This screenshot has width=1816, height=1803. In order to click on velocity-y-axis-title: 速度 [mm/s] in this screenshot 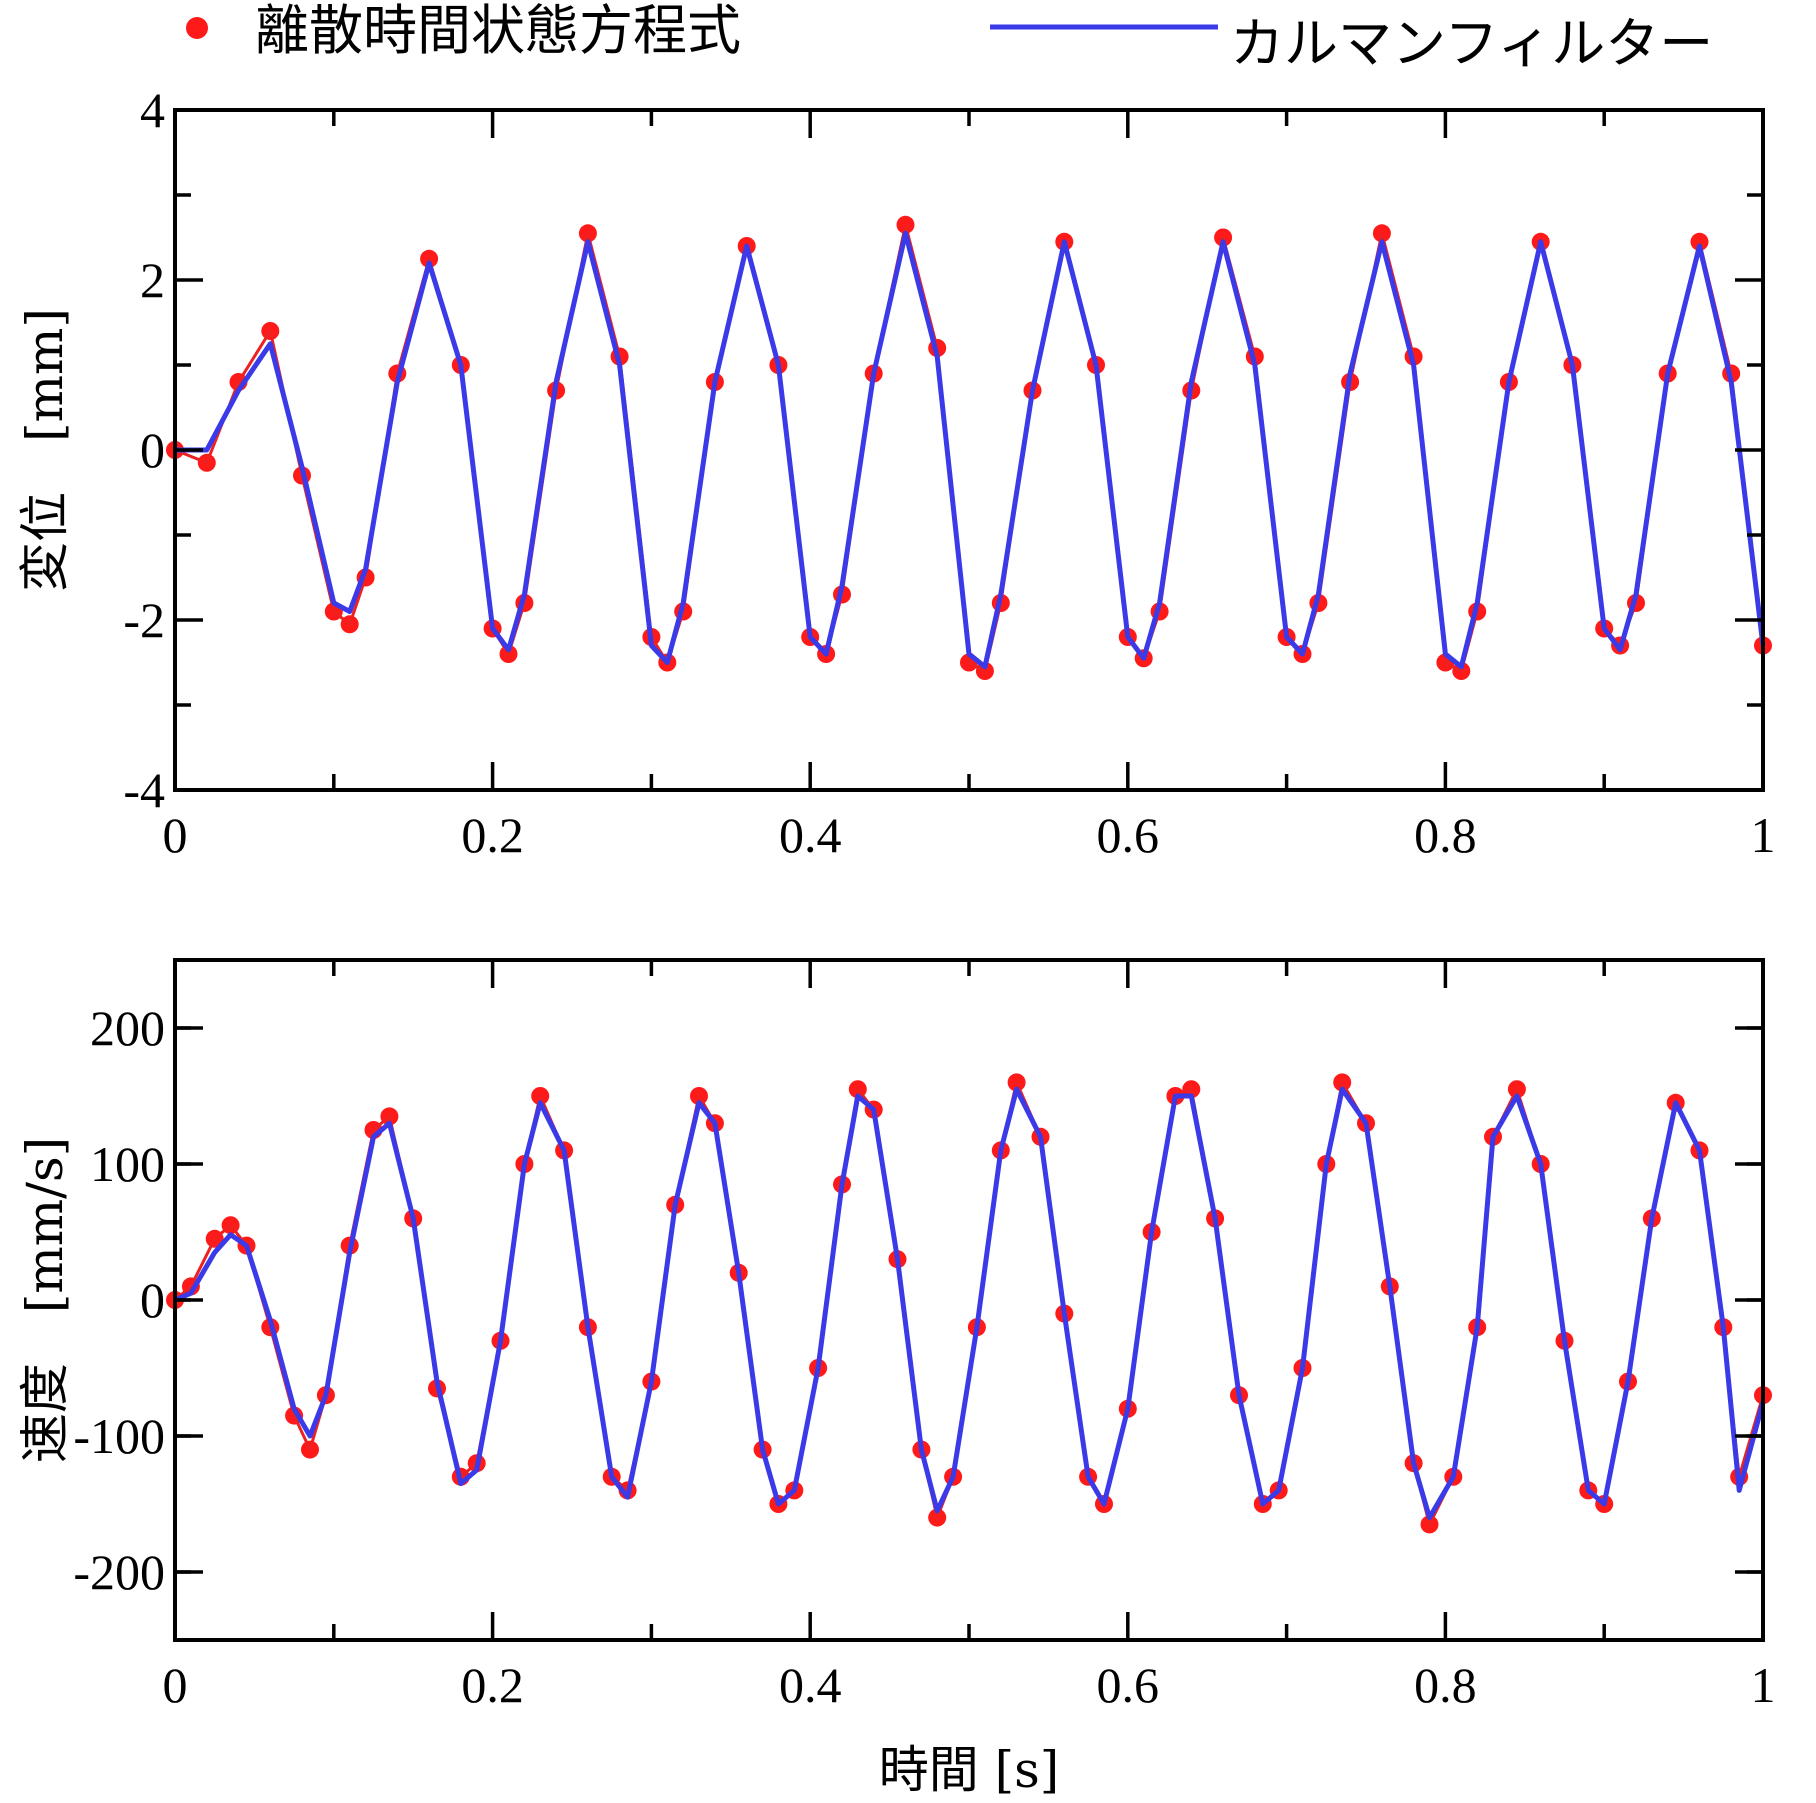, I will do `click(45, 1300)`.